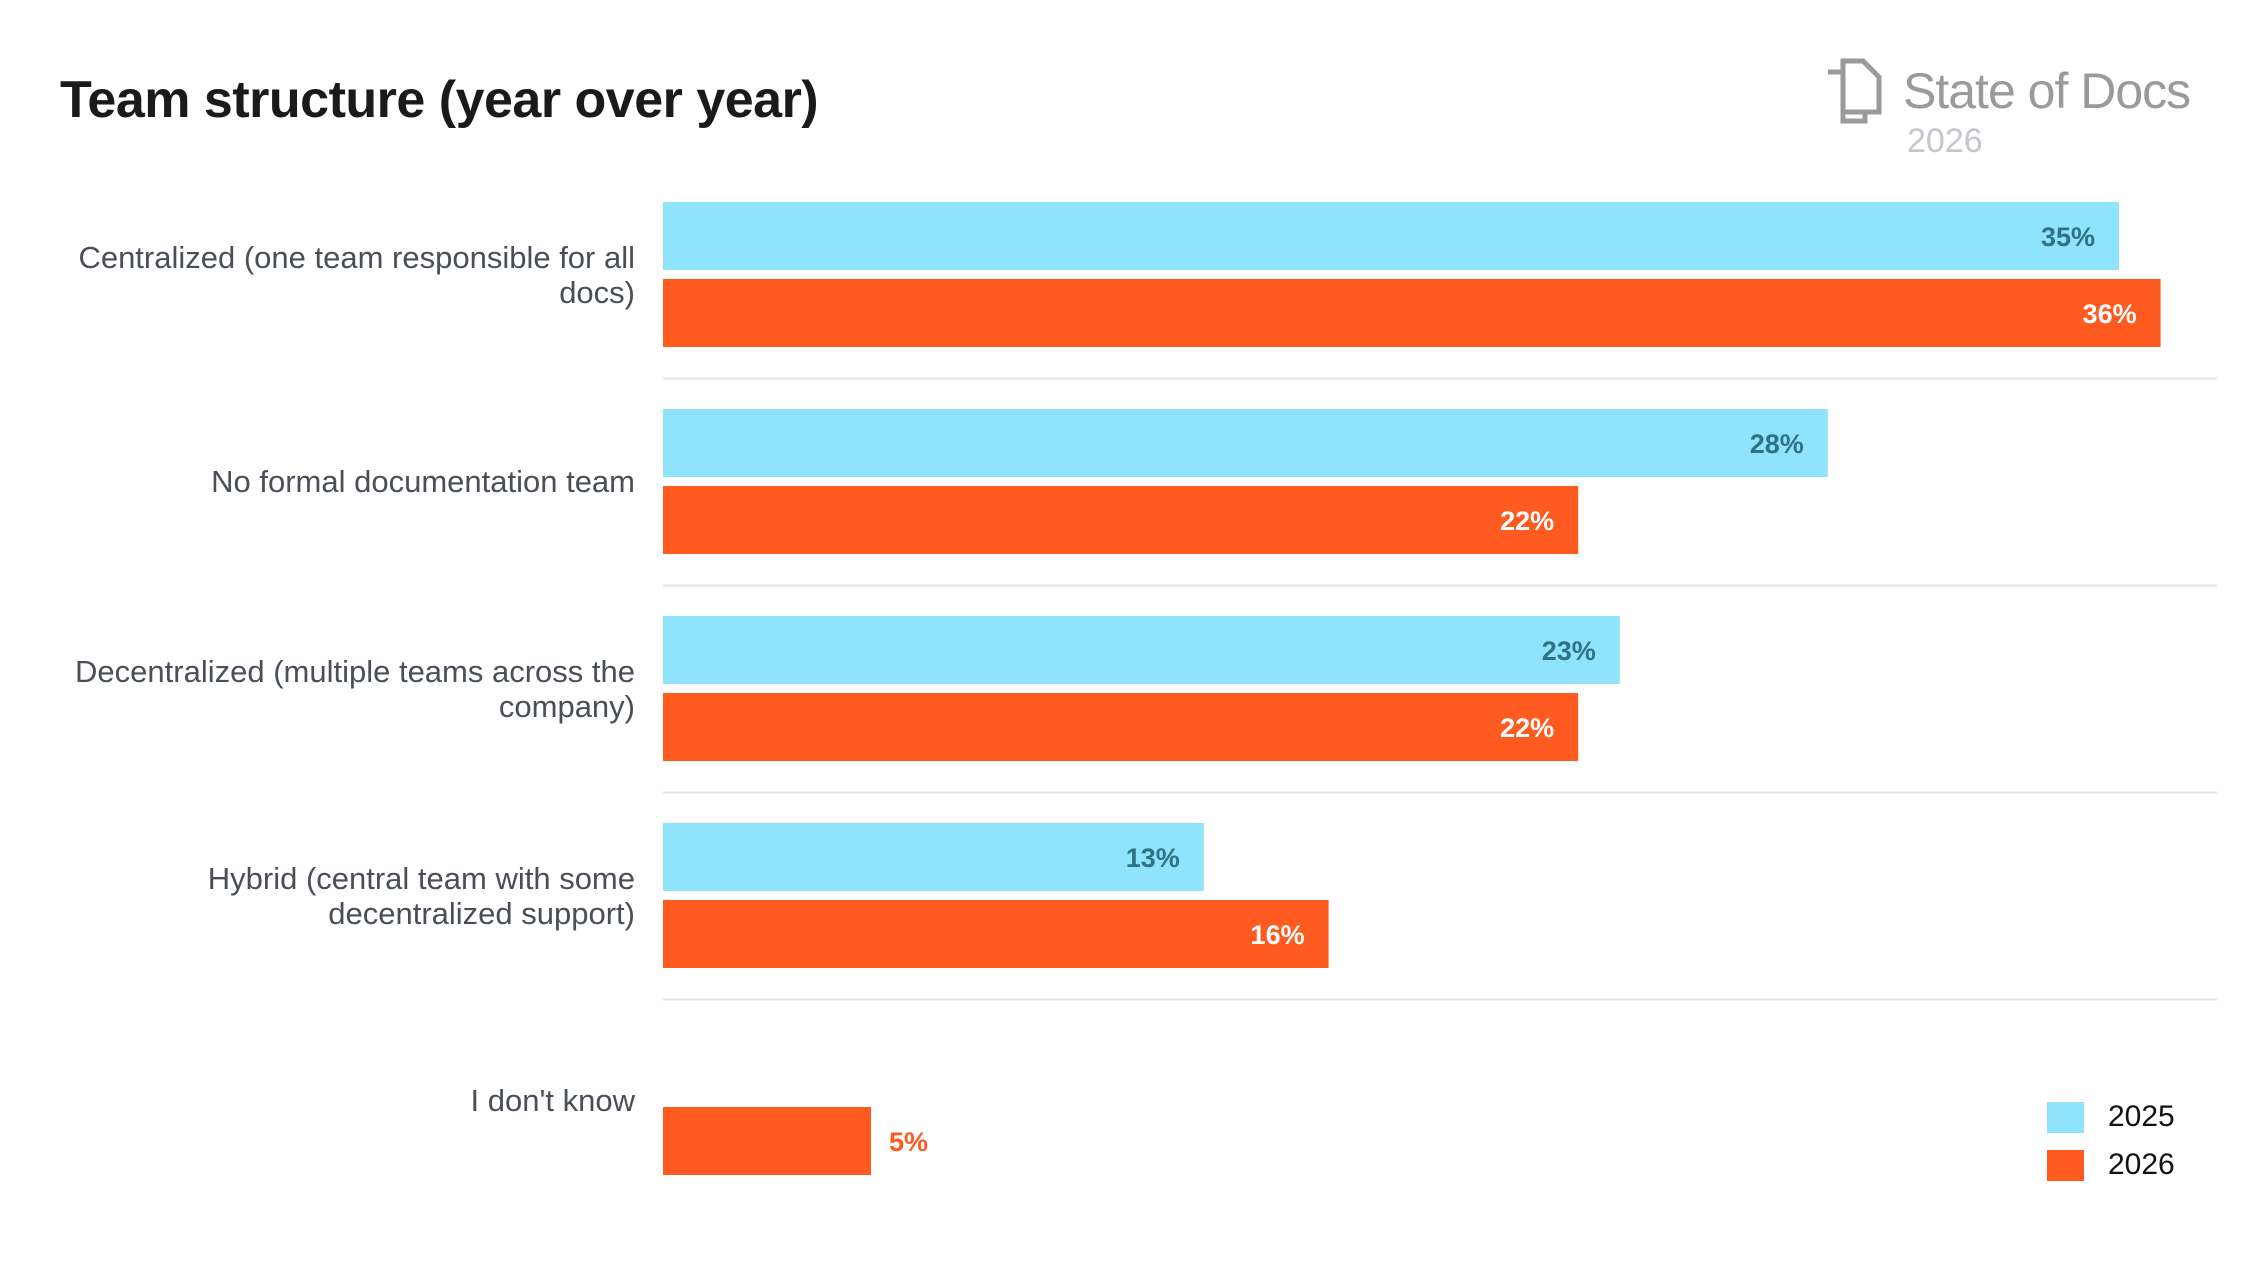 The height and width of the screenshot is (1275, 2265). Describe the element at coordinates (1777, 444) in the screenshot. I see `data-label-2025: 28%` at that location.